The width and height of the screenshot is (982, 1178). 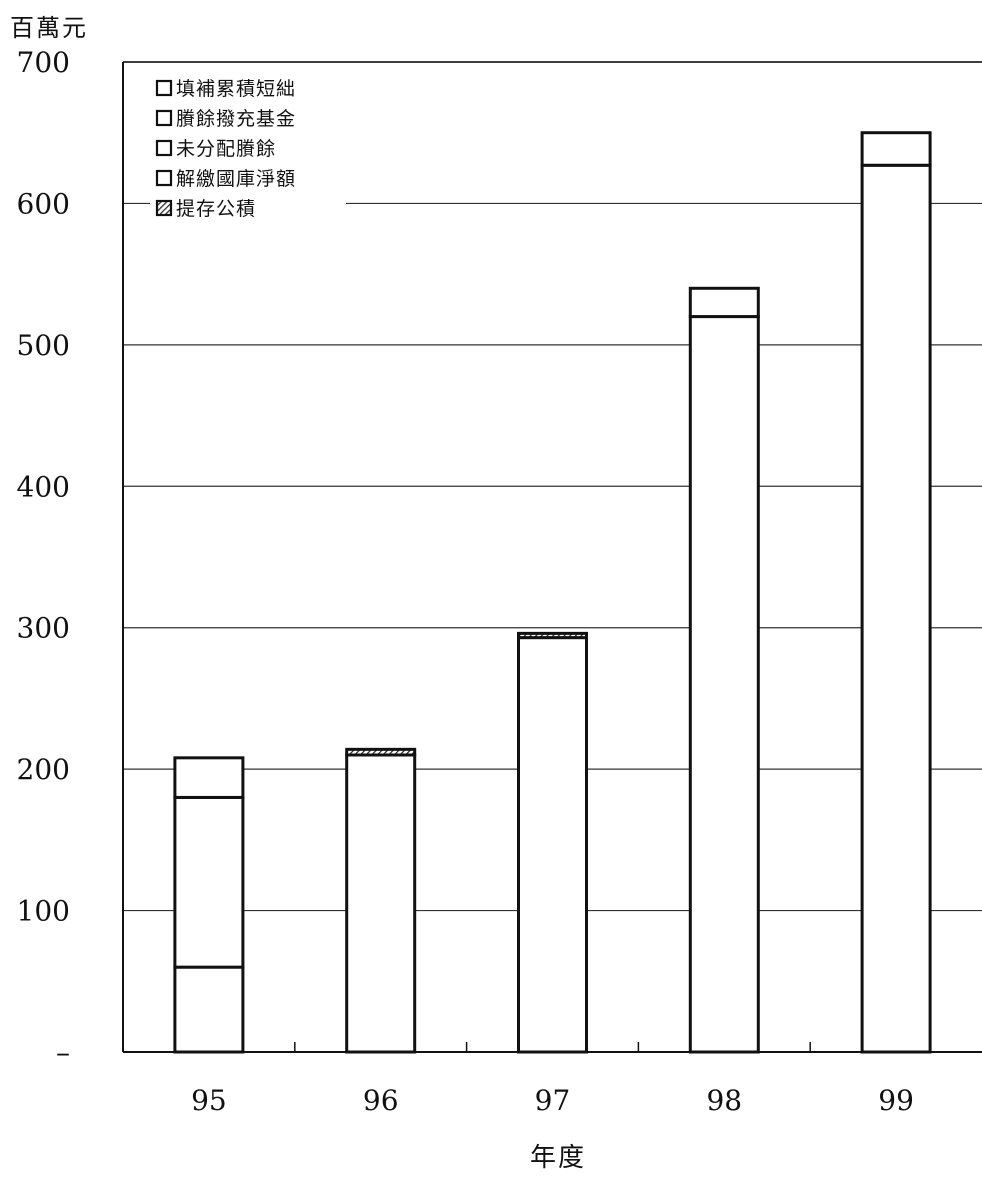 I want to click on x-tick-label: 99, so click(x=896, y=1100).